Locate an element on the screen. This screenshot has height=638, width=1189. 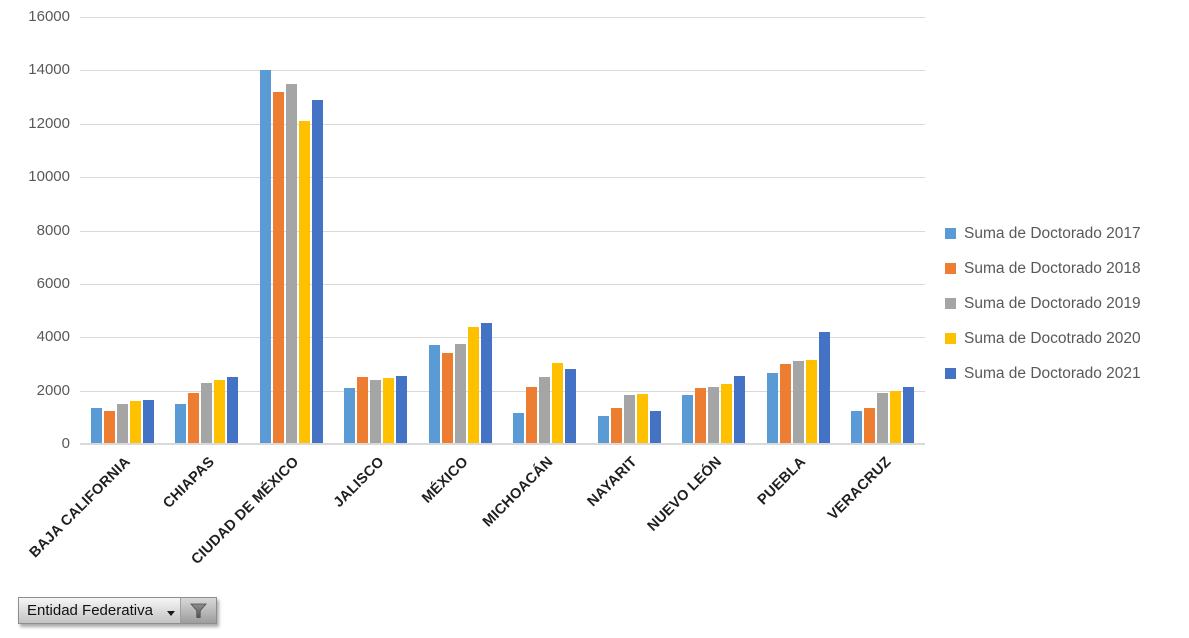
x-axis-label: NUEVO LEÓN is located at coordinates (685, 494).